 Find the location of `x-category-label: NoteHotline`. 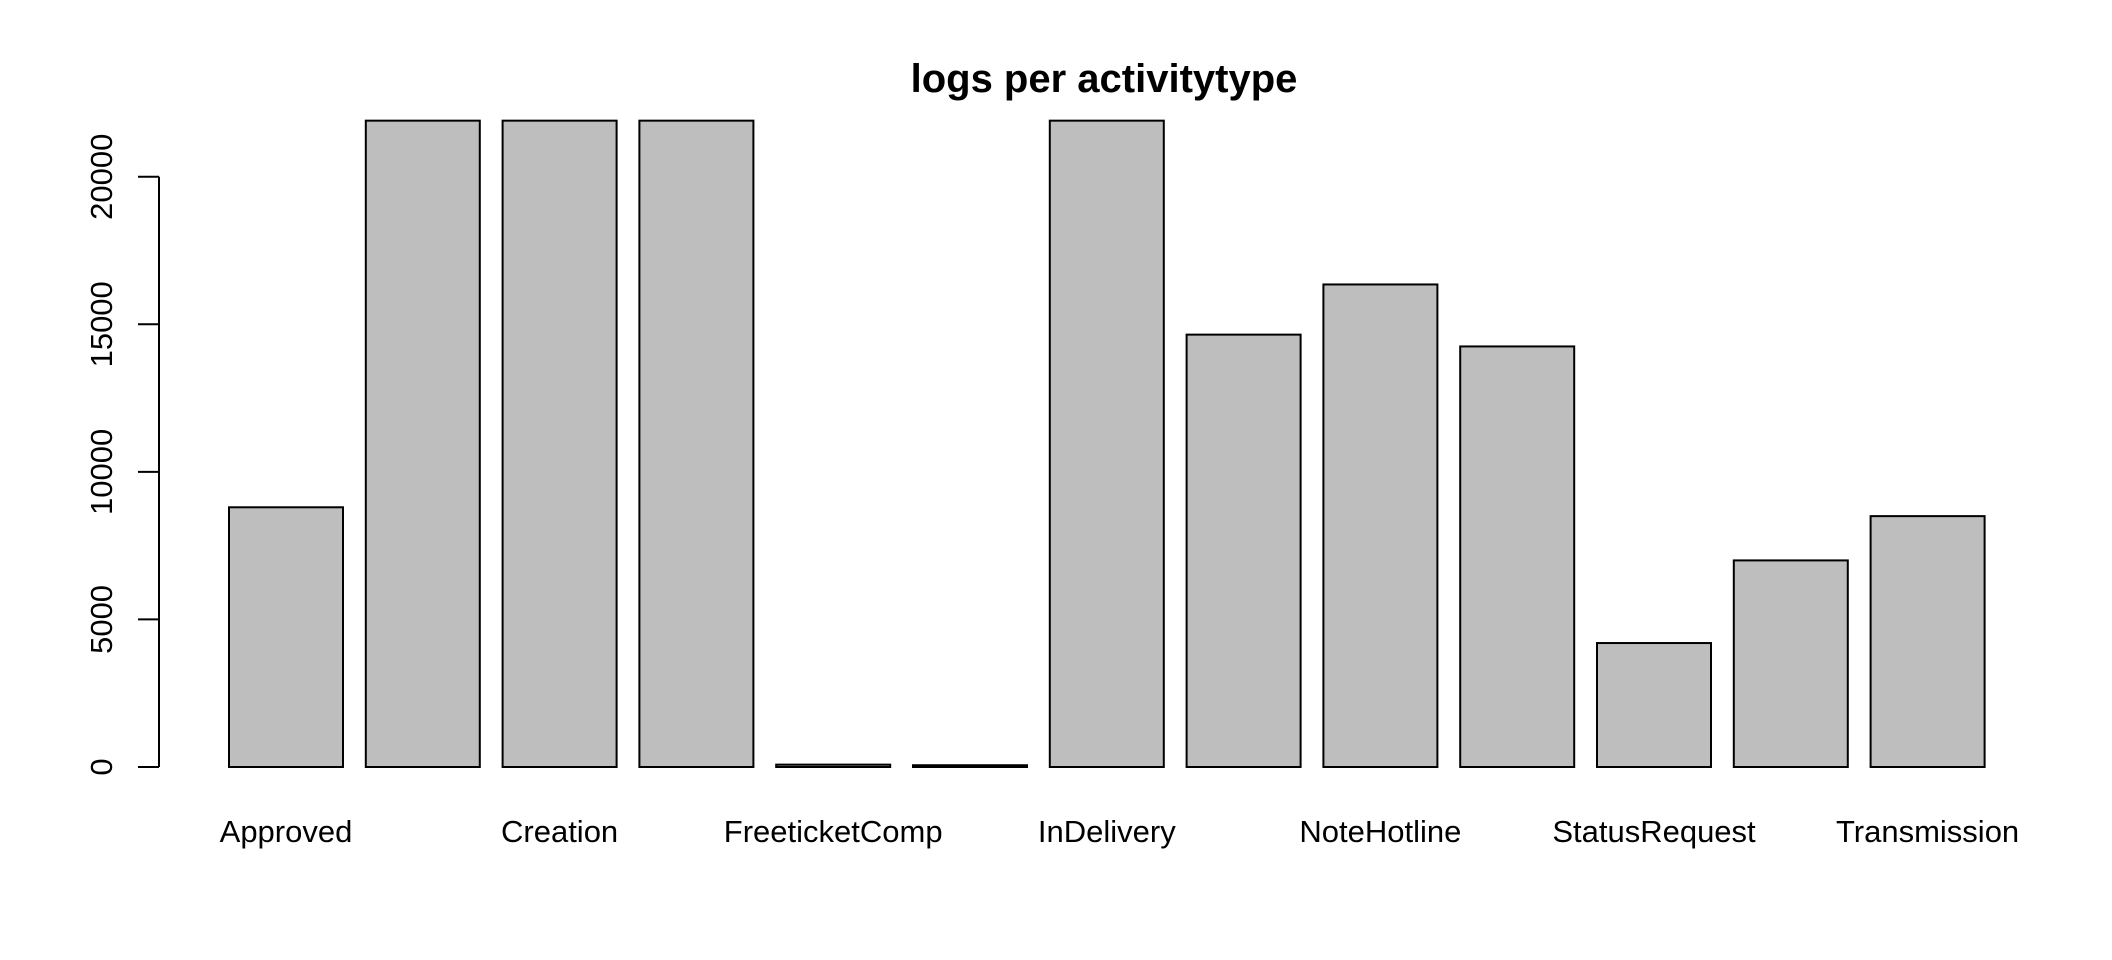

x-category-label: NoteHotline is located at coordinates (1380, 831).